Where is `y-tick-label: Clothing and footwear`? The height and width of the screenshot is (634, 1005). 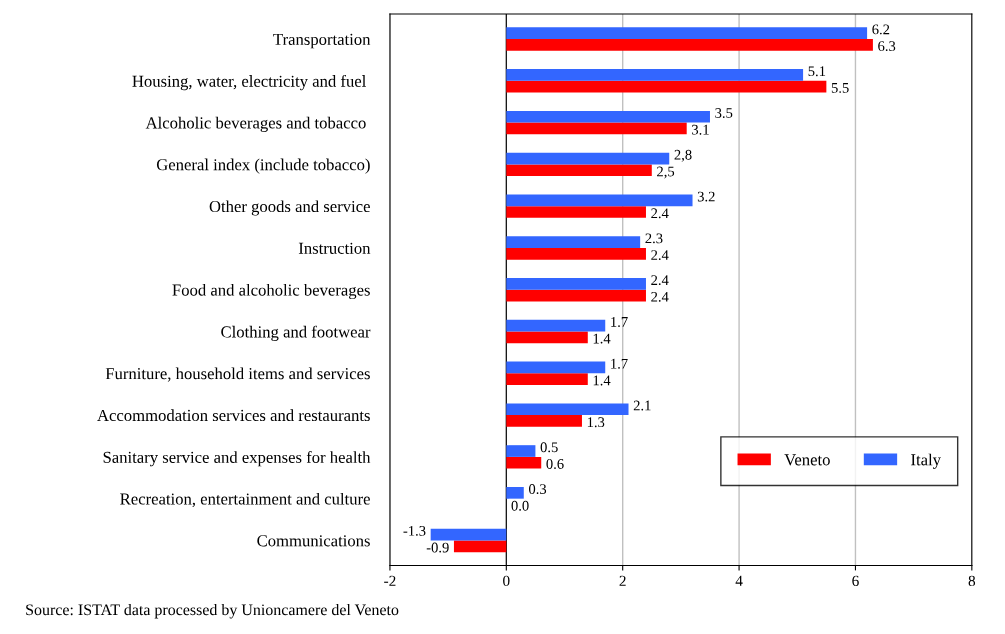
y-tick-label: Clothing and footwear is located at coordinates (296, 333).